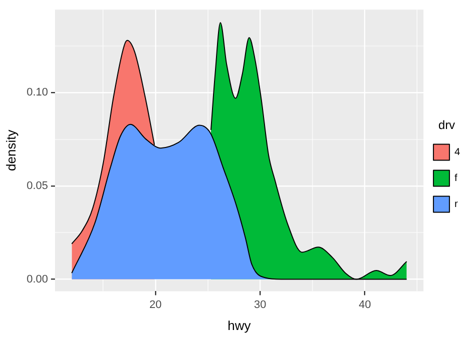  I want to click on legend-label: 4, so click(457, 152).